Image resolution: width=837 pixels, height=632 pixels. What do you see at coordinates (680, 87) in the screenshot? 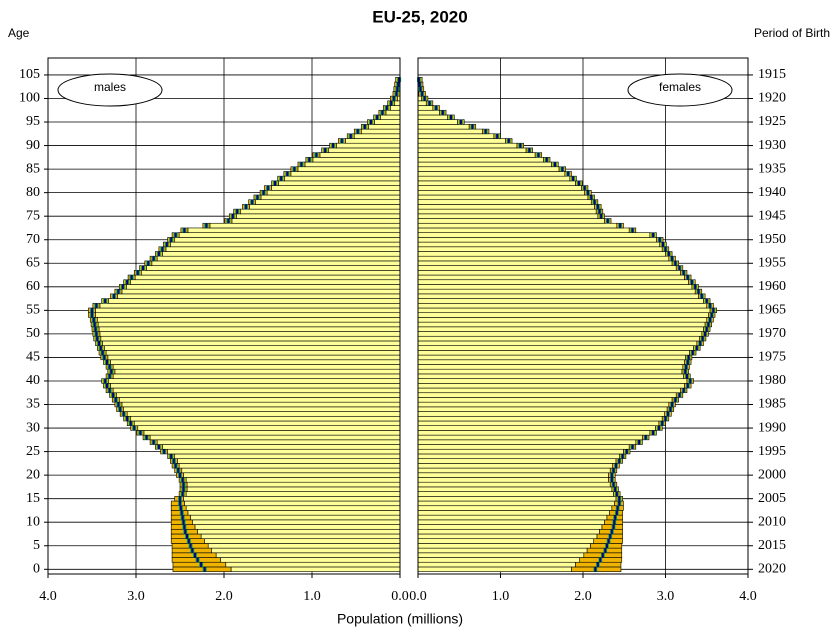
I see `legend-label: females` at bounding box center [680, 87].